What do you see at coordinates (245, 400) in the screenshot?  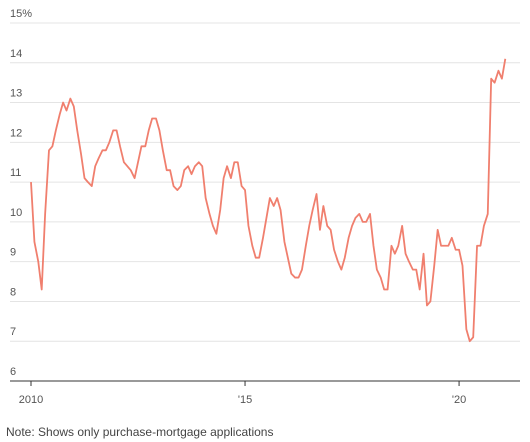 I see `x-tick-label: '15` at bounding box center [245, 400].